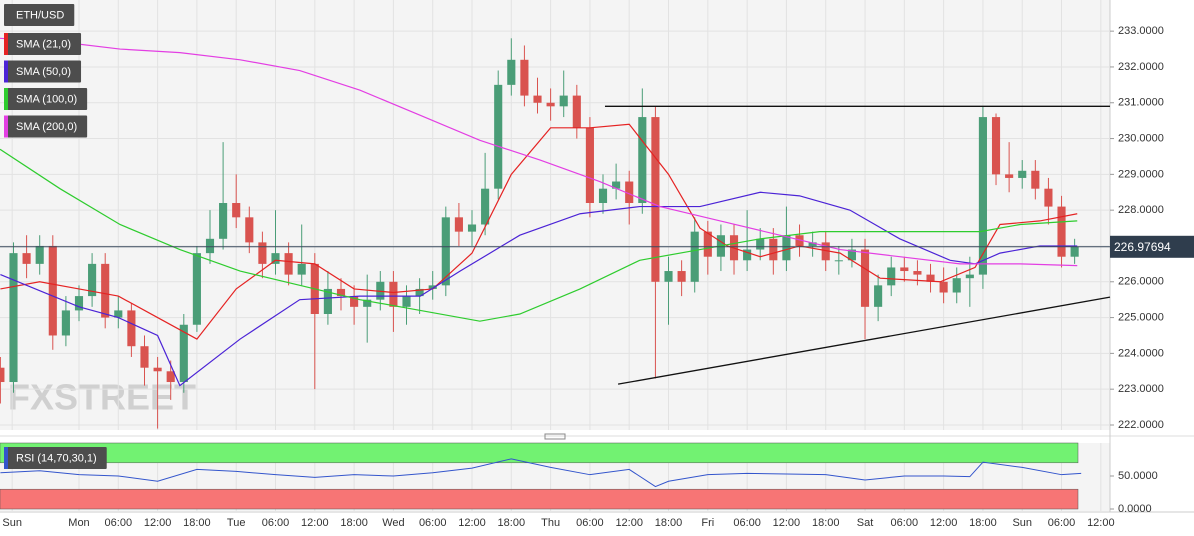 The width and height of the screenshot is (1194, 536). What do you see at coordinates (865, 523) in the screenshot?
I see `x-tick-label: Sat` at bounding box center [865, 523].